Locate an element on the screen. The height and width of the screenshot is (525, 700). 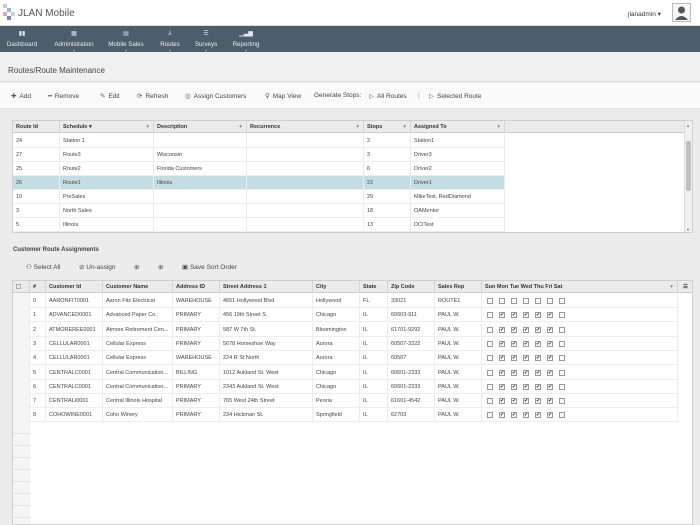
col-customer-id: Customer Id is located at coordinates (74, 287).